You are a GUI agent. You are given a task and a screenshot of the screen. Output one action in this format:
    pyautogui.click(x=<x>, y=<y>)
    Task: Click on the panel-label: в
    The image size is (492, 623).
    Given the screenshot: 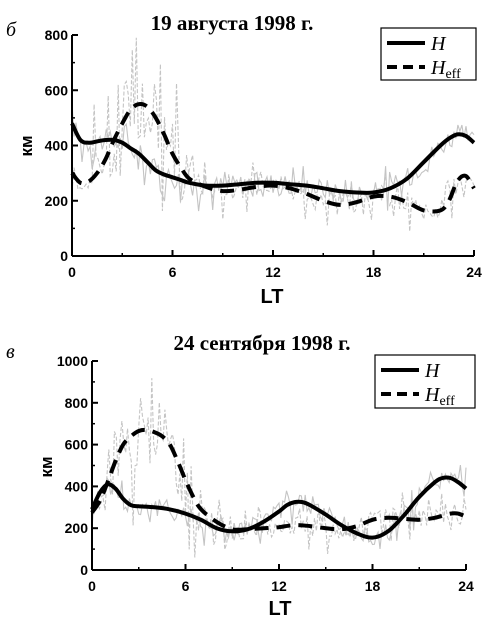 What is the action you would take?
    pyautogui.click(x=10, y=352)
    